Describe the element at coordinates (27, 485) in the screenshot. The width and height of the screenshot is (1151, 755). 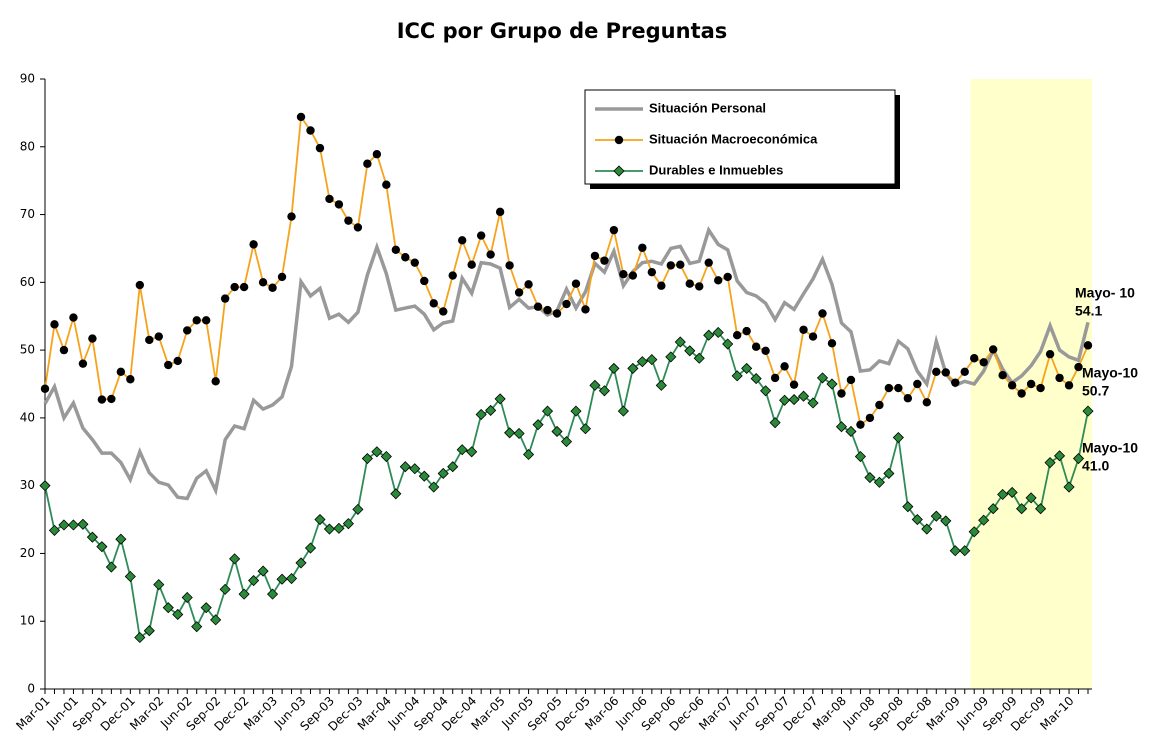
I see `y-tick-label: 30` at that location.